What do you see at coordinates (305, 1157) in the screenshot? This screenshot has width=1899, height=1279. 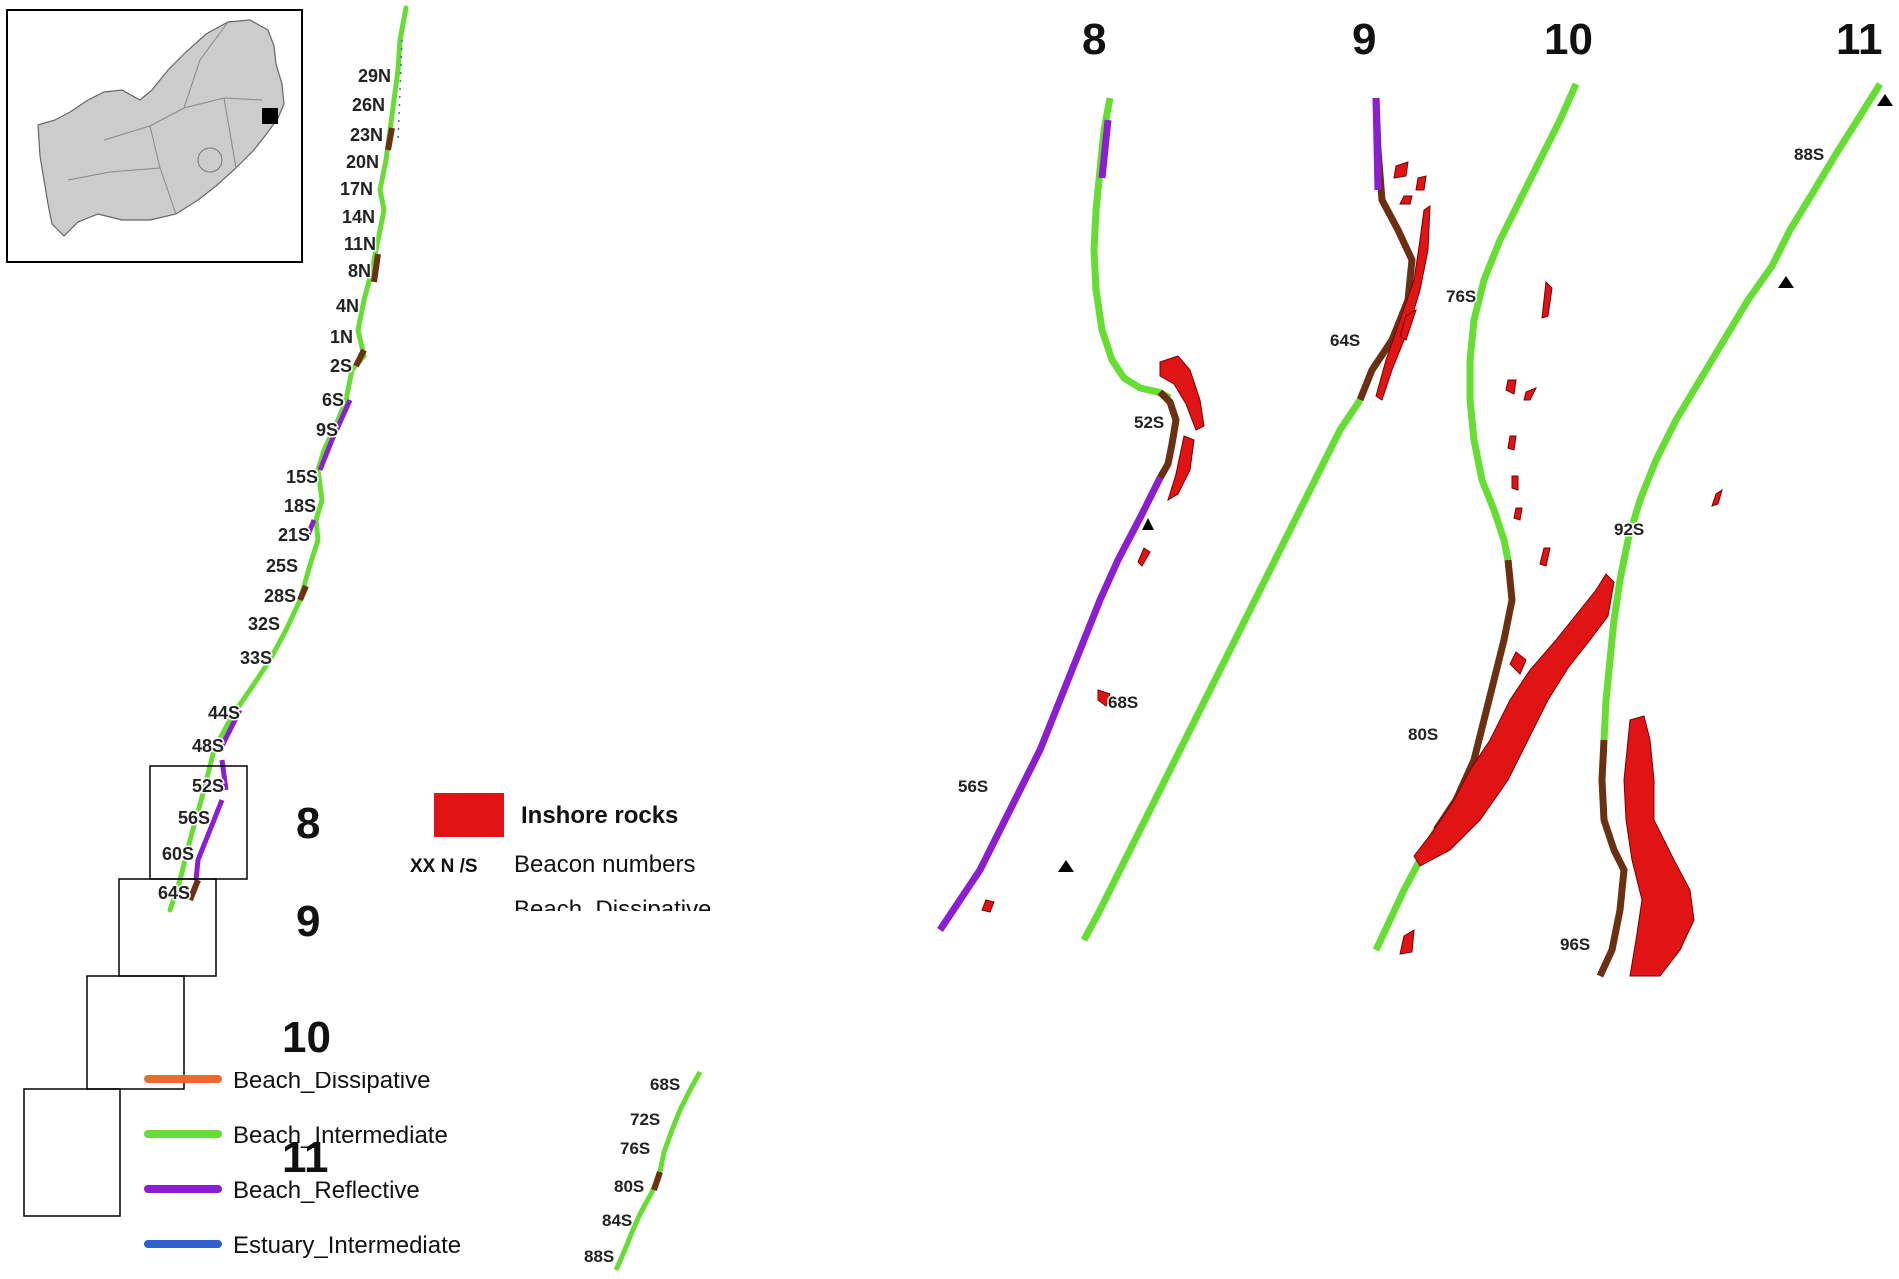 I see `overview-number-11: 11` at bounding box center [305, 1157].